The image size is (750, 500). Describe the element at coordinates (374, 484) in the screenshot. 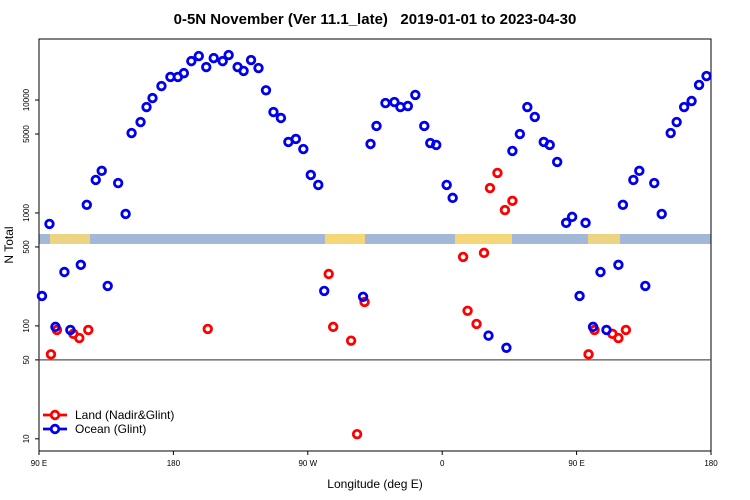

I see `x-axis-label: Longitude (deg E)` at that location.